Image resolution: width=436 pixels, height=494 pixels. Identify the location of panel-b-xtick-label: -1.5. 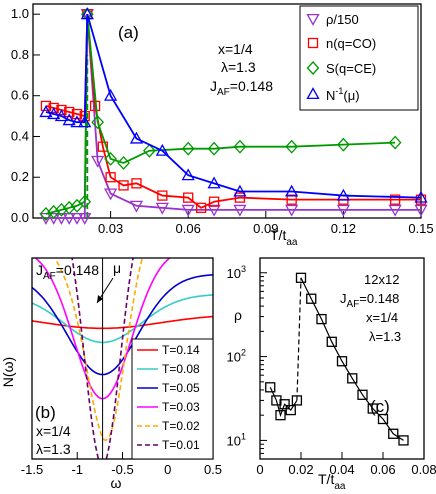
(32, 469).